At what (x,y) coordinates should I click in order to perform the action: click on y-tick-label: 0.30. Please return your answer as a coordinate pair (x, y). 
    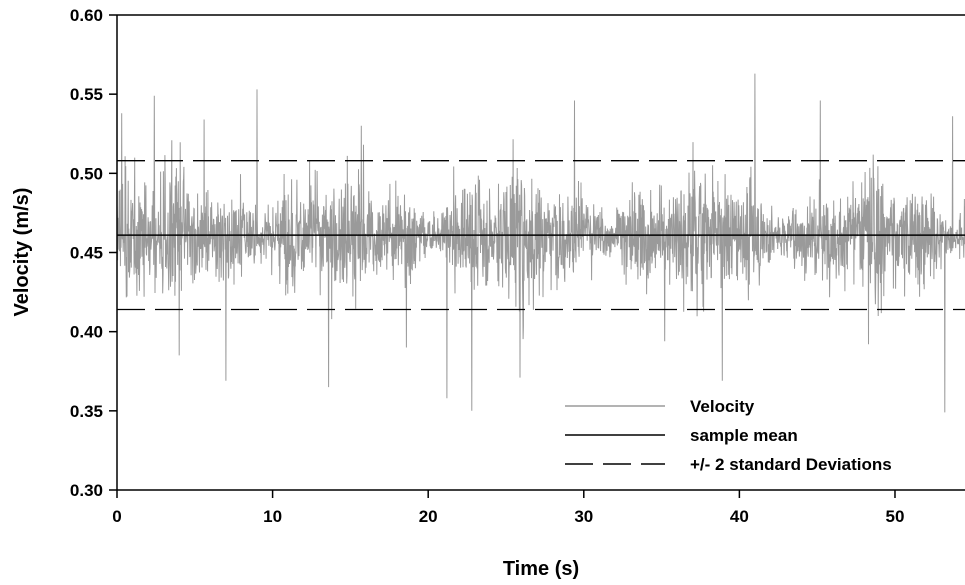
    Looking at the image, I should click on (86, 490).